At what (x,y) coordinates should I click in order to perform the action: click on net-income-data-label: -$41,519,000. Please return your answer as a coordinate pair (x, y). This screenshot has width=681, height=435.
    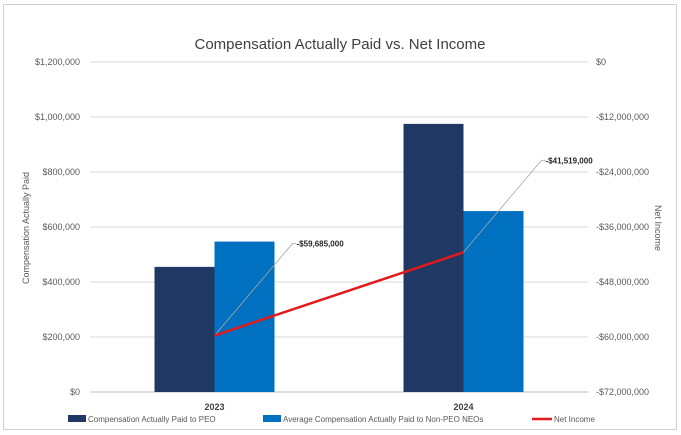
    Looking at the image, I should click on (570, 160).